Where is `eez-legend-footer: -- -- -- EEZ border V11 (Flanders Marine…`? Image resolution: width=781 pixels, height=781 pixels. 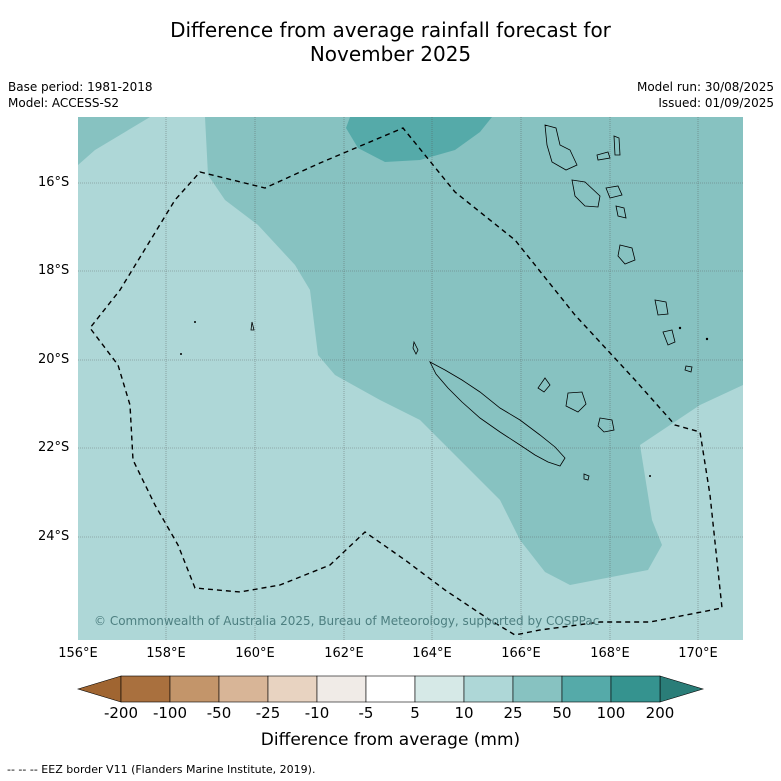
eez-legend-footer: -- -- -- EEZ border V11 (Flanders Marine… is located at coordinates (161, 769).